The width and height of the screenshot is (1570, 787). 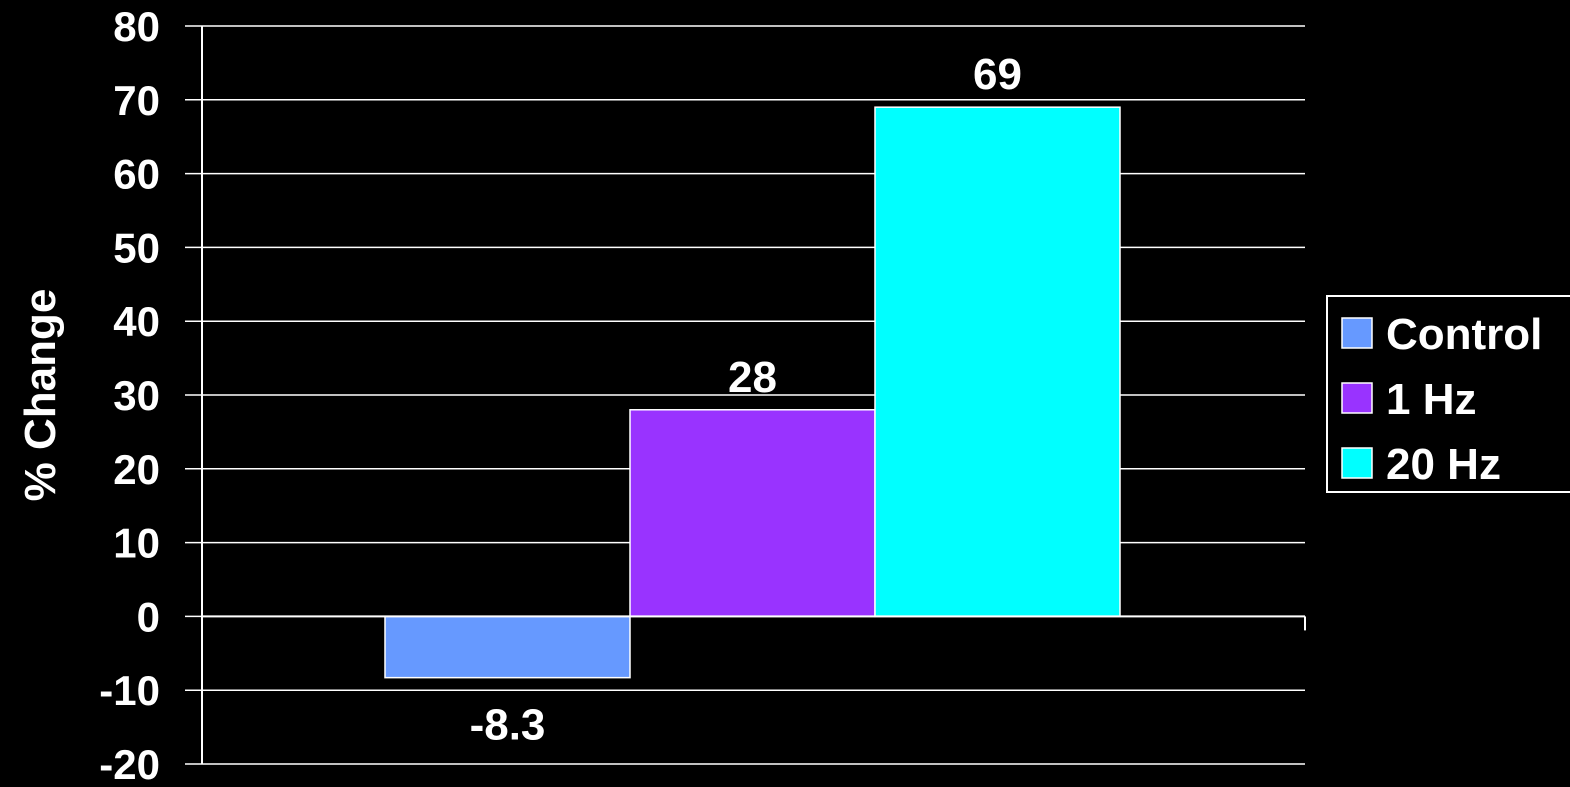 What do you see at coordinates (136, 174) in the screenshot?
I see `y-tick-label: 60` at bounding box center [136, 174].